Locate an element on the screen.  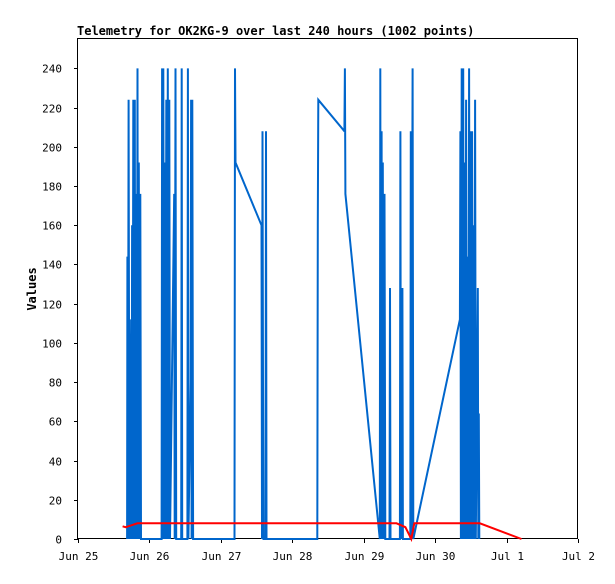
x-tick-label: Jun 25 is located at coordinates (79, 556).